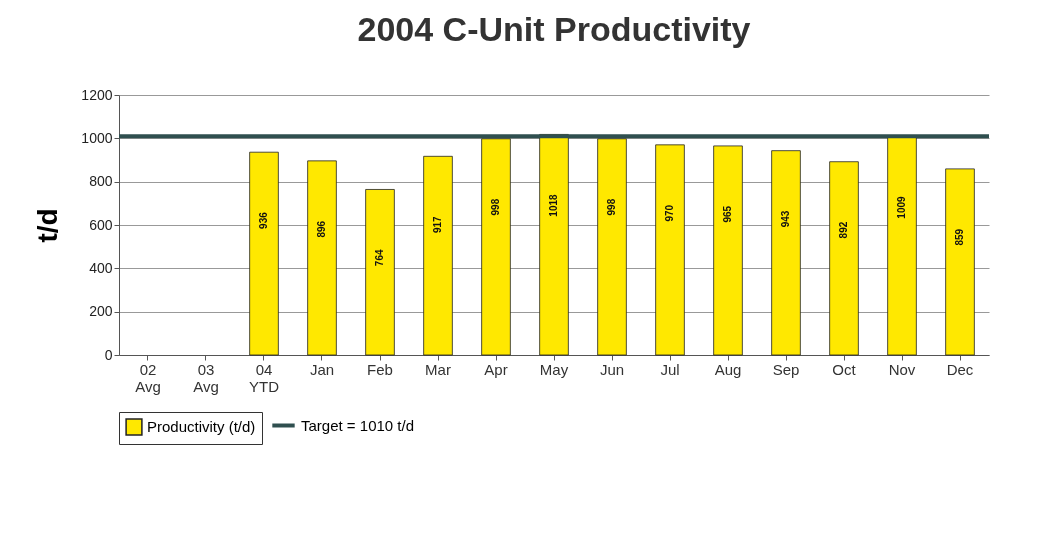  What do you see at coordinates (553, 205) in the screenshot?
I see `data-label: 1018` at bounding box center [553, 205].